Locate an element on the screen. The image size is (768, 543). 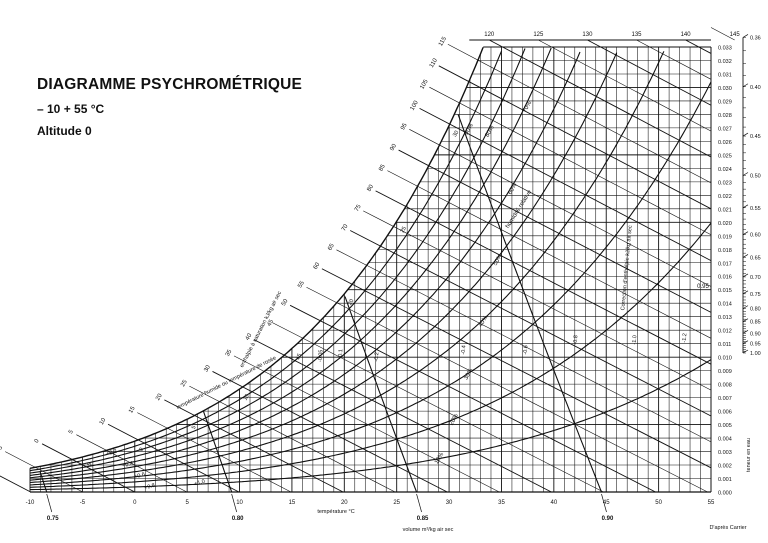
wet-bulb-label: 5 is located at coordinates (194, 428).